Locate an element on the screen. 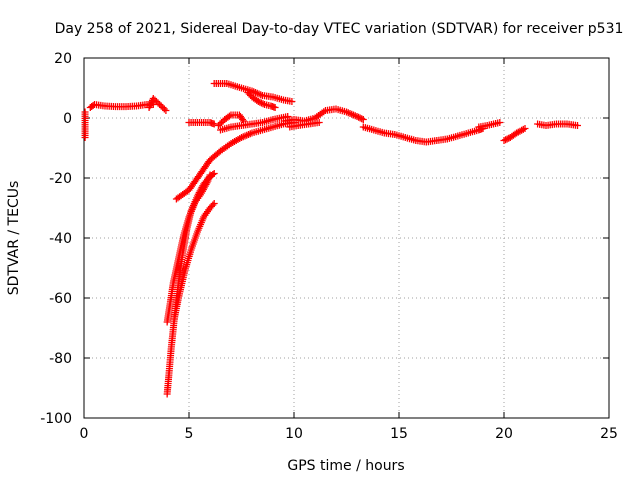  series-arc-20to21 is located at coordinates (514, 134).